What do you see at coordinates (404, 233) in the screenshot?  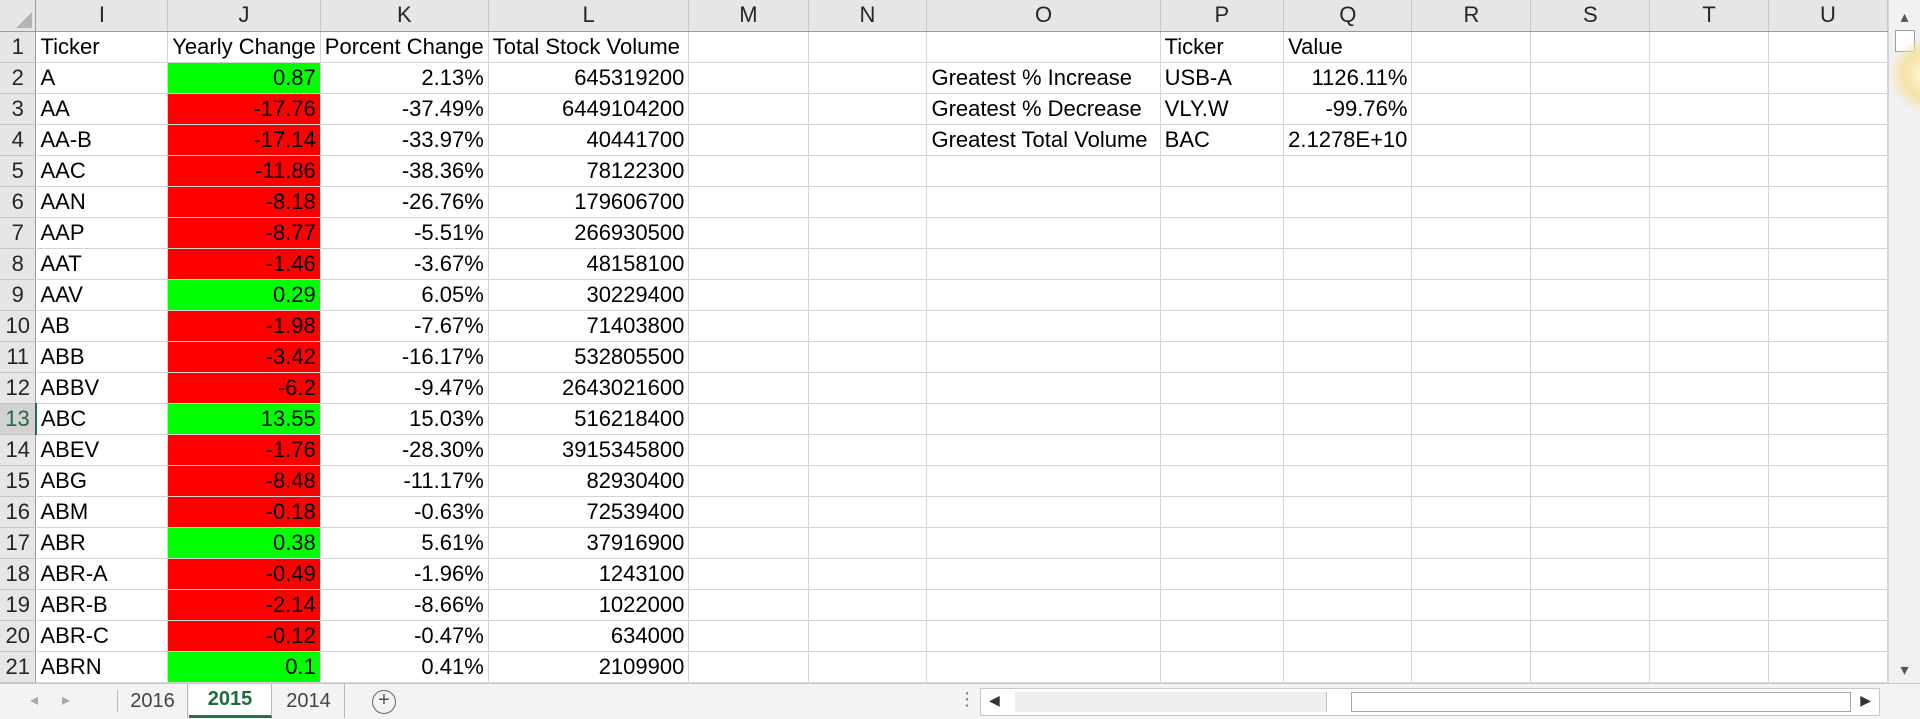 I see `percent-change-cell: -5.51%` at bounding box center [404, 233].